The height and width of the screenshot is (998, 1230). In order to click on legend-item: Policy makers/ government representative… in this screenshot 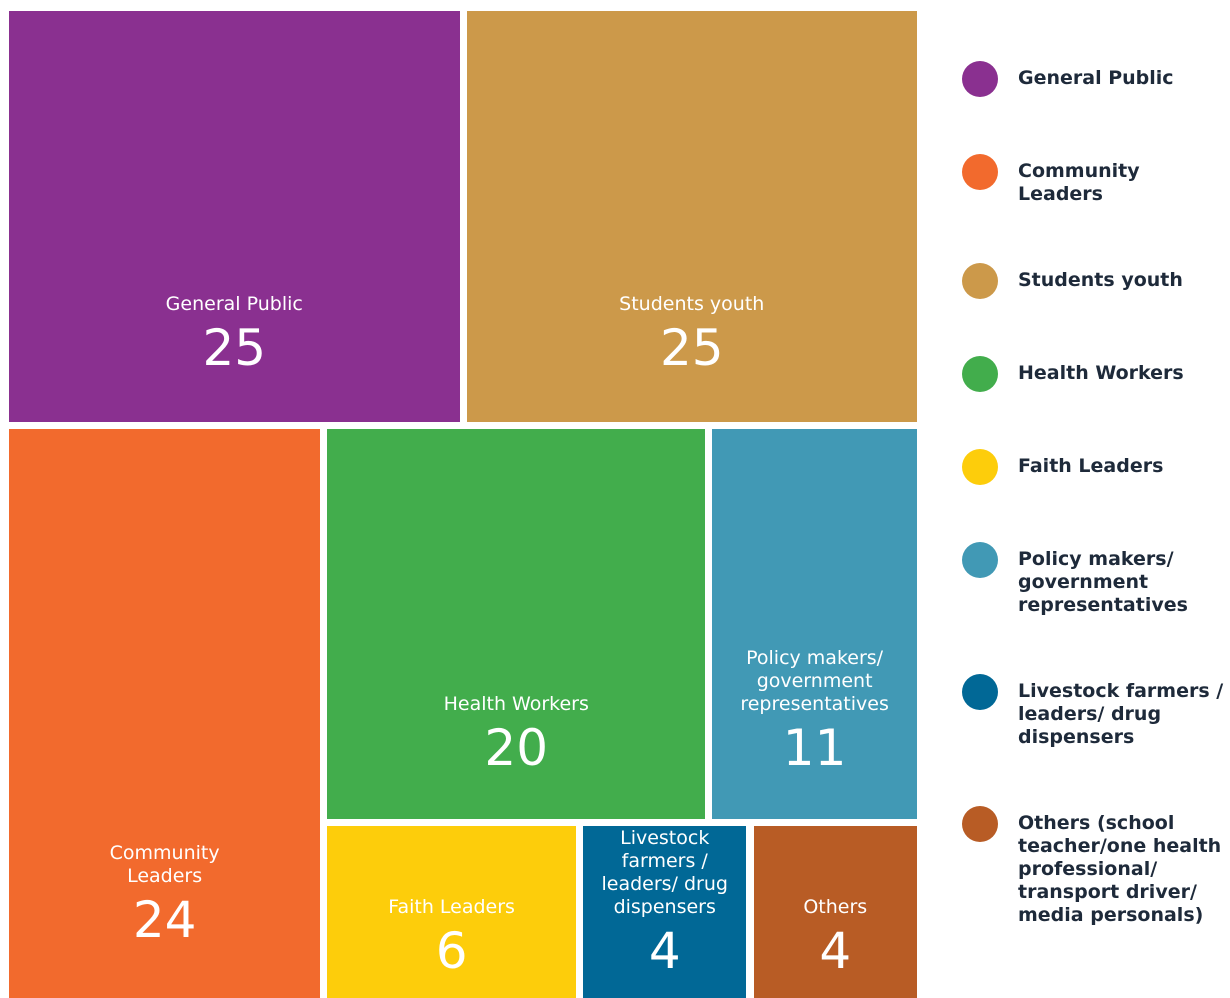, I will do `click(1096, 579)`.